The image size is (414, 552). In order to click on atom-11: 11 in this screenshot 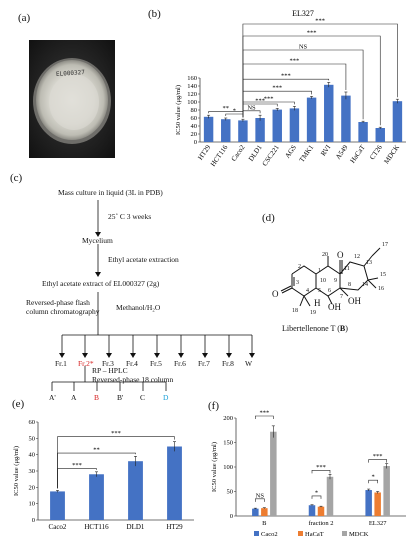, I will do `click(347, 269)`.